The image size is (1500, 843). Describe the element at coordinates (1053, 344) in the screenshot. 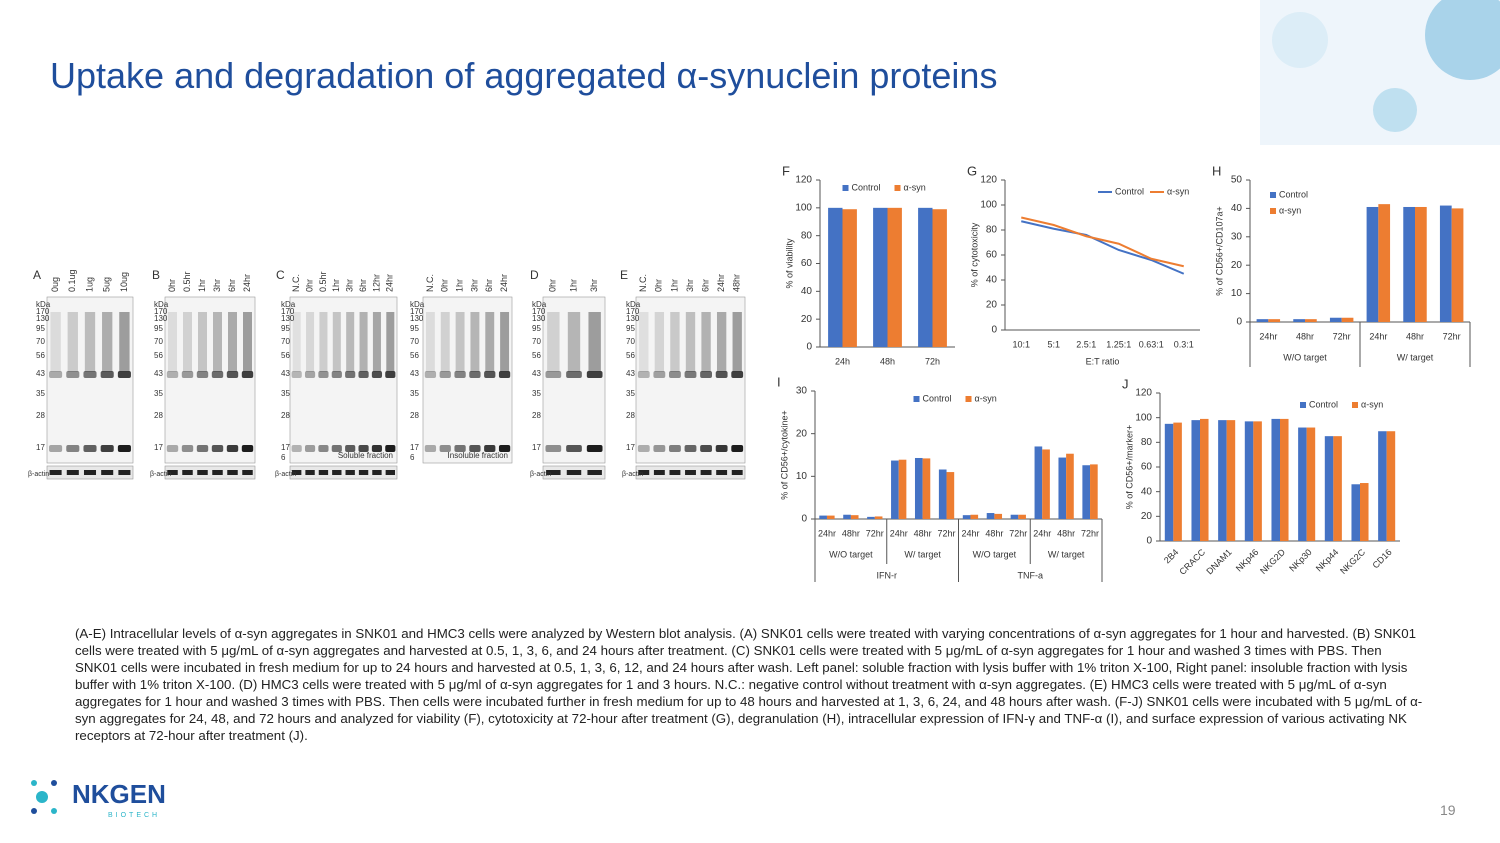

I see `x-tick-label: 5:1` at that location.